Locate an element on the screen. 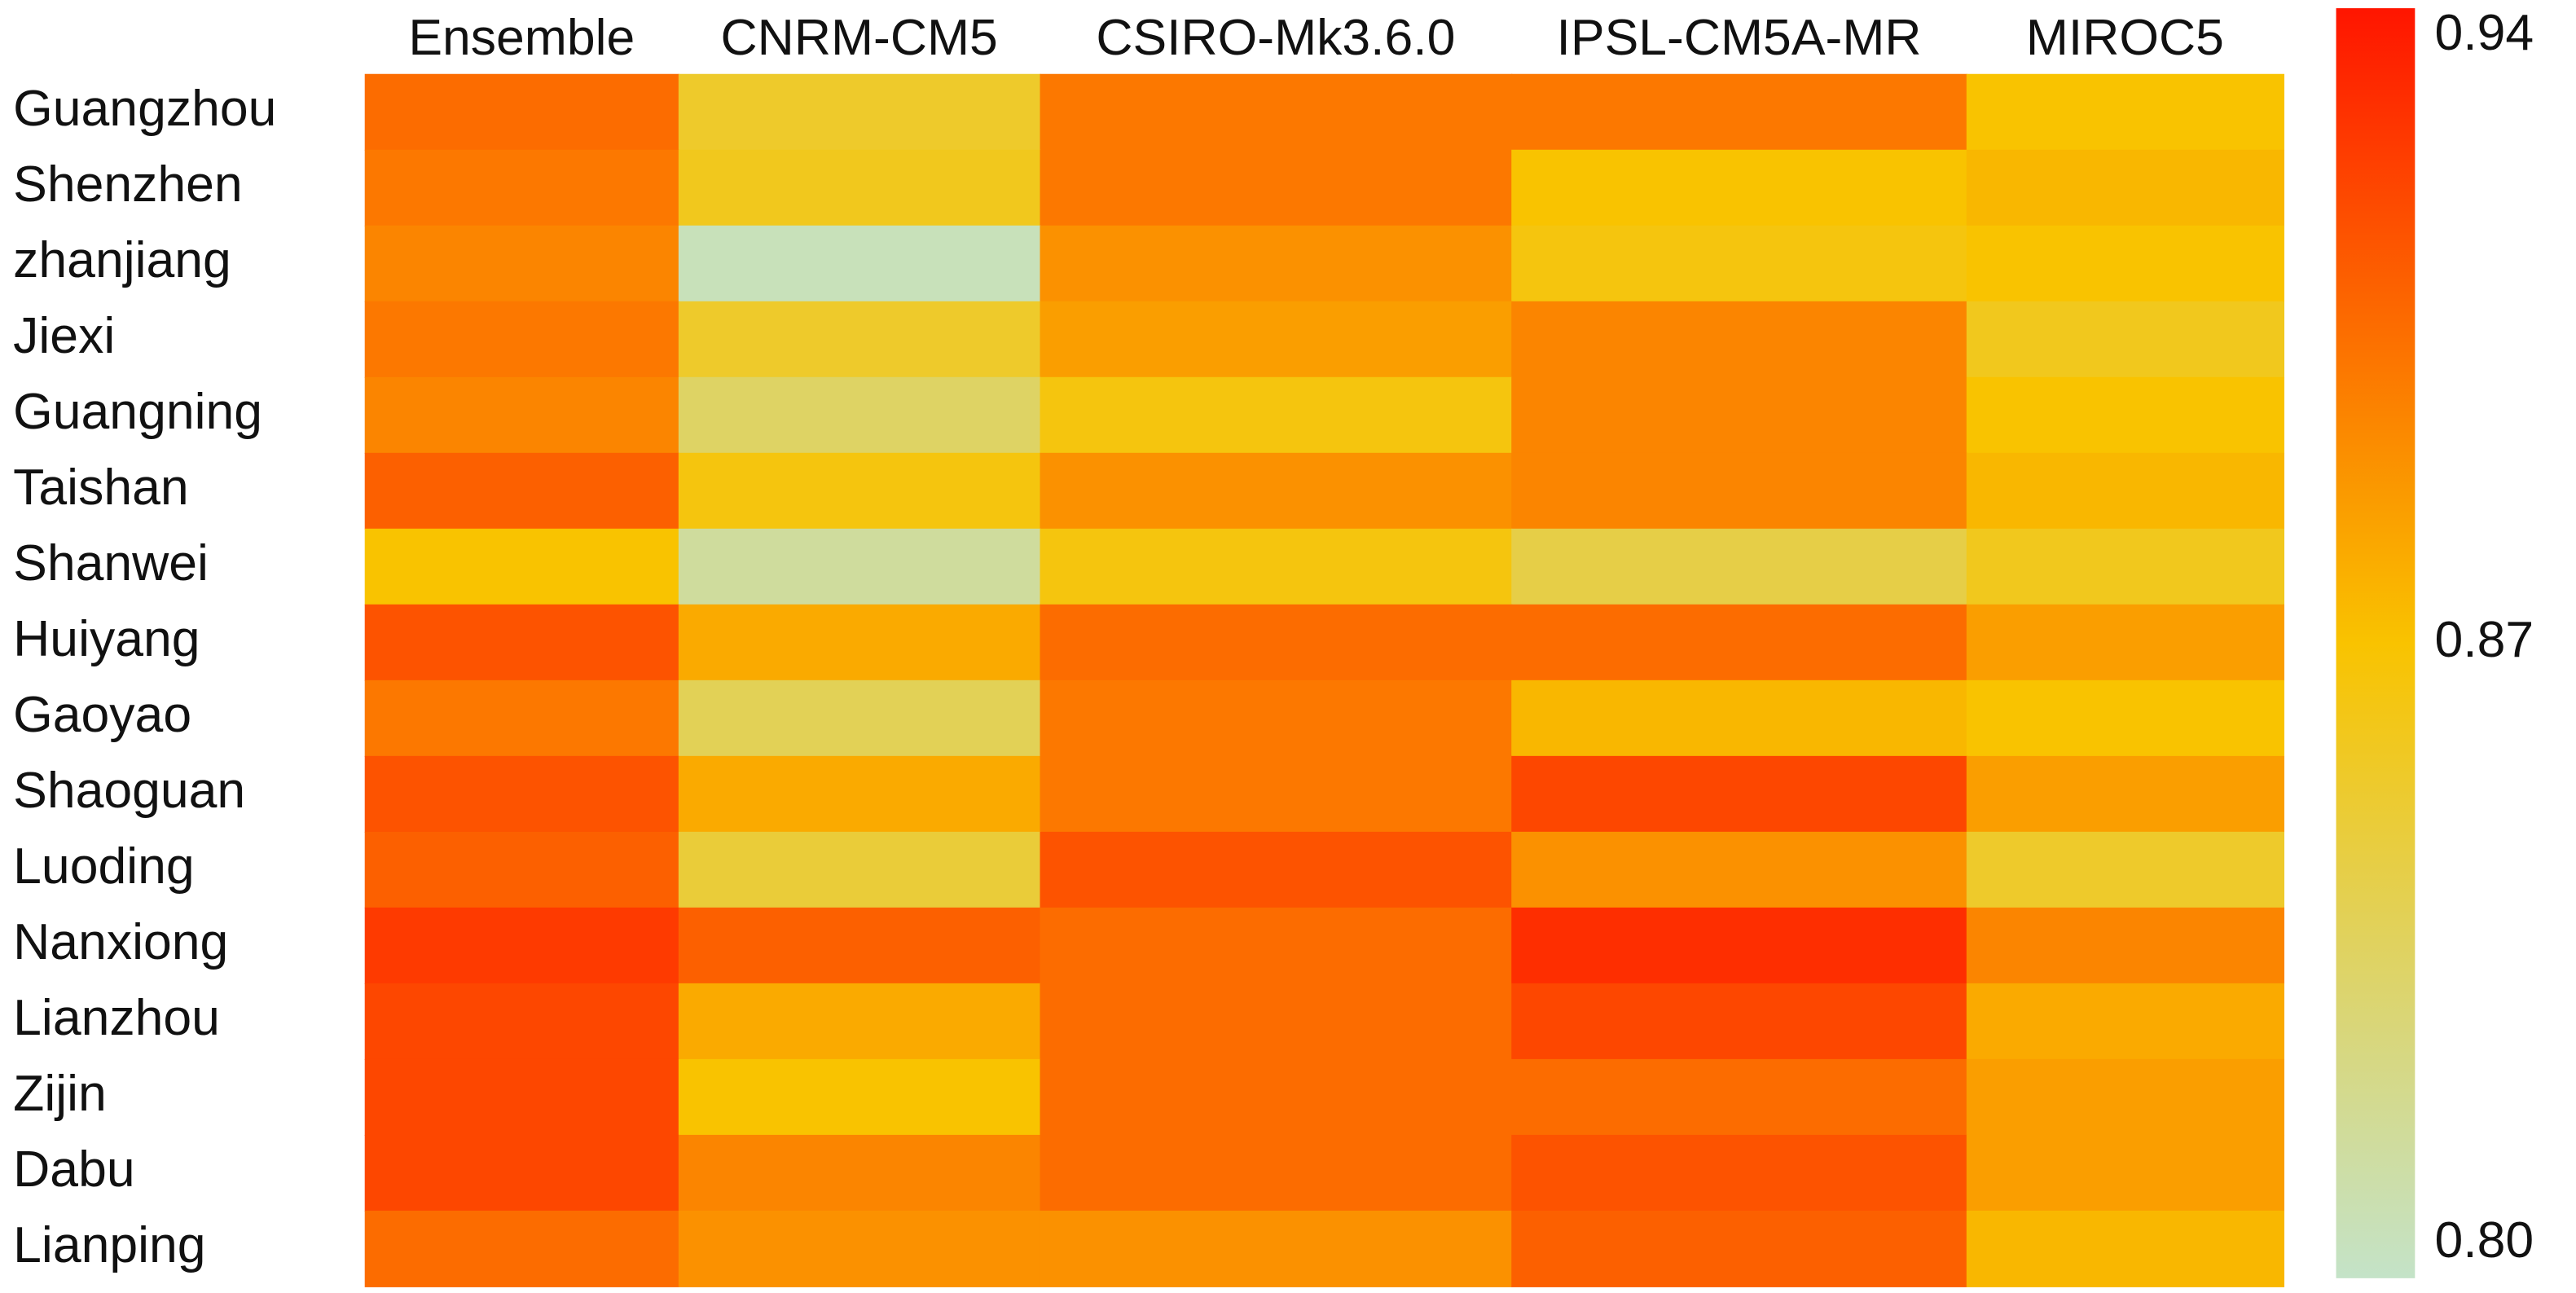  row-label: Gaoyao is located at coordinates (102, 714).